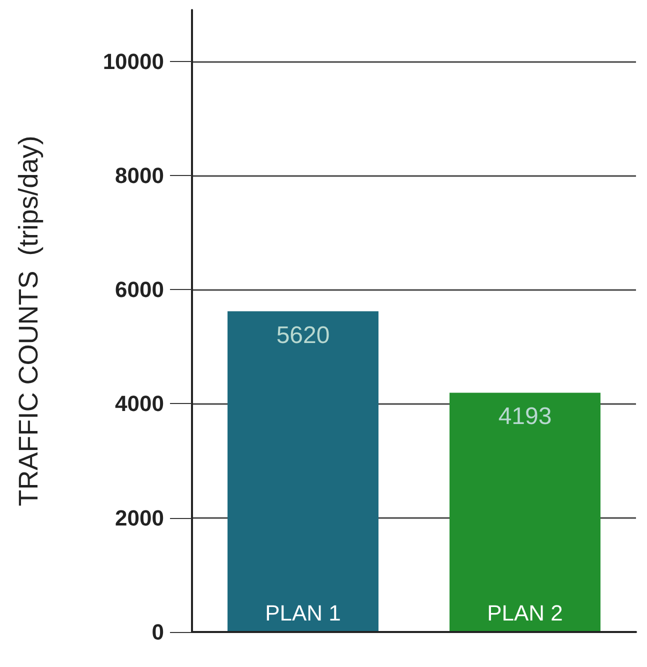  What do you see at coordinates (139, 175) in the screenshot?
I see `y-tick-label: 8000` at bounding box center [139, 175].